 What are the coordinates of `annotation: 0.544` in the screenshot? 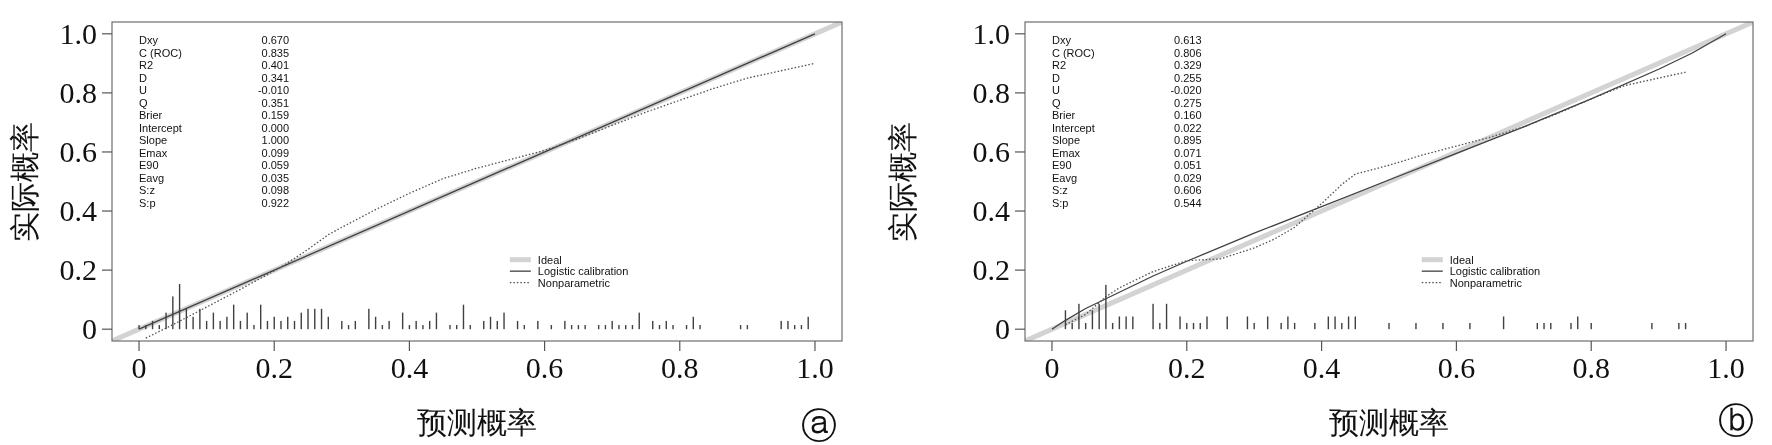 It's located at (1188, 202).